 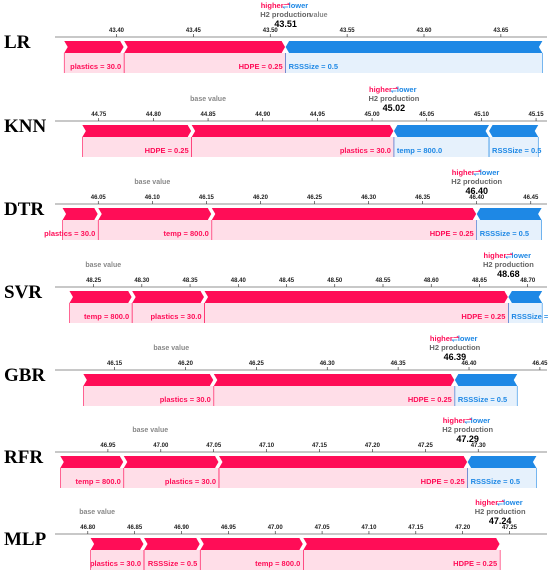 I want to click on tick-label: 44.95, so click(x=318, y=115).